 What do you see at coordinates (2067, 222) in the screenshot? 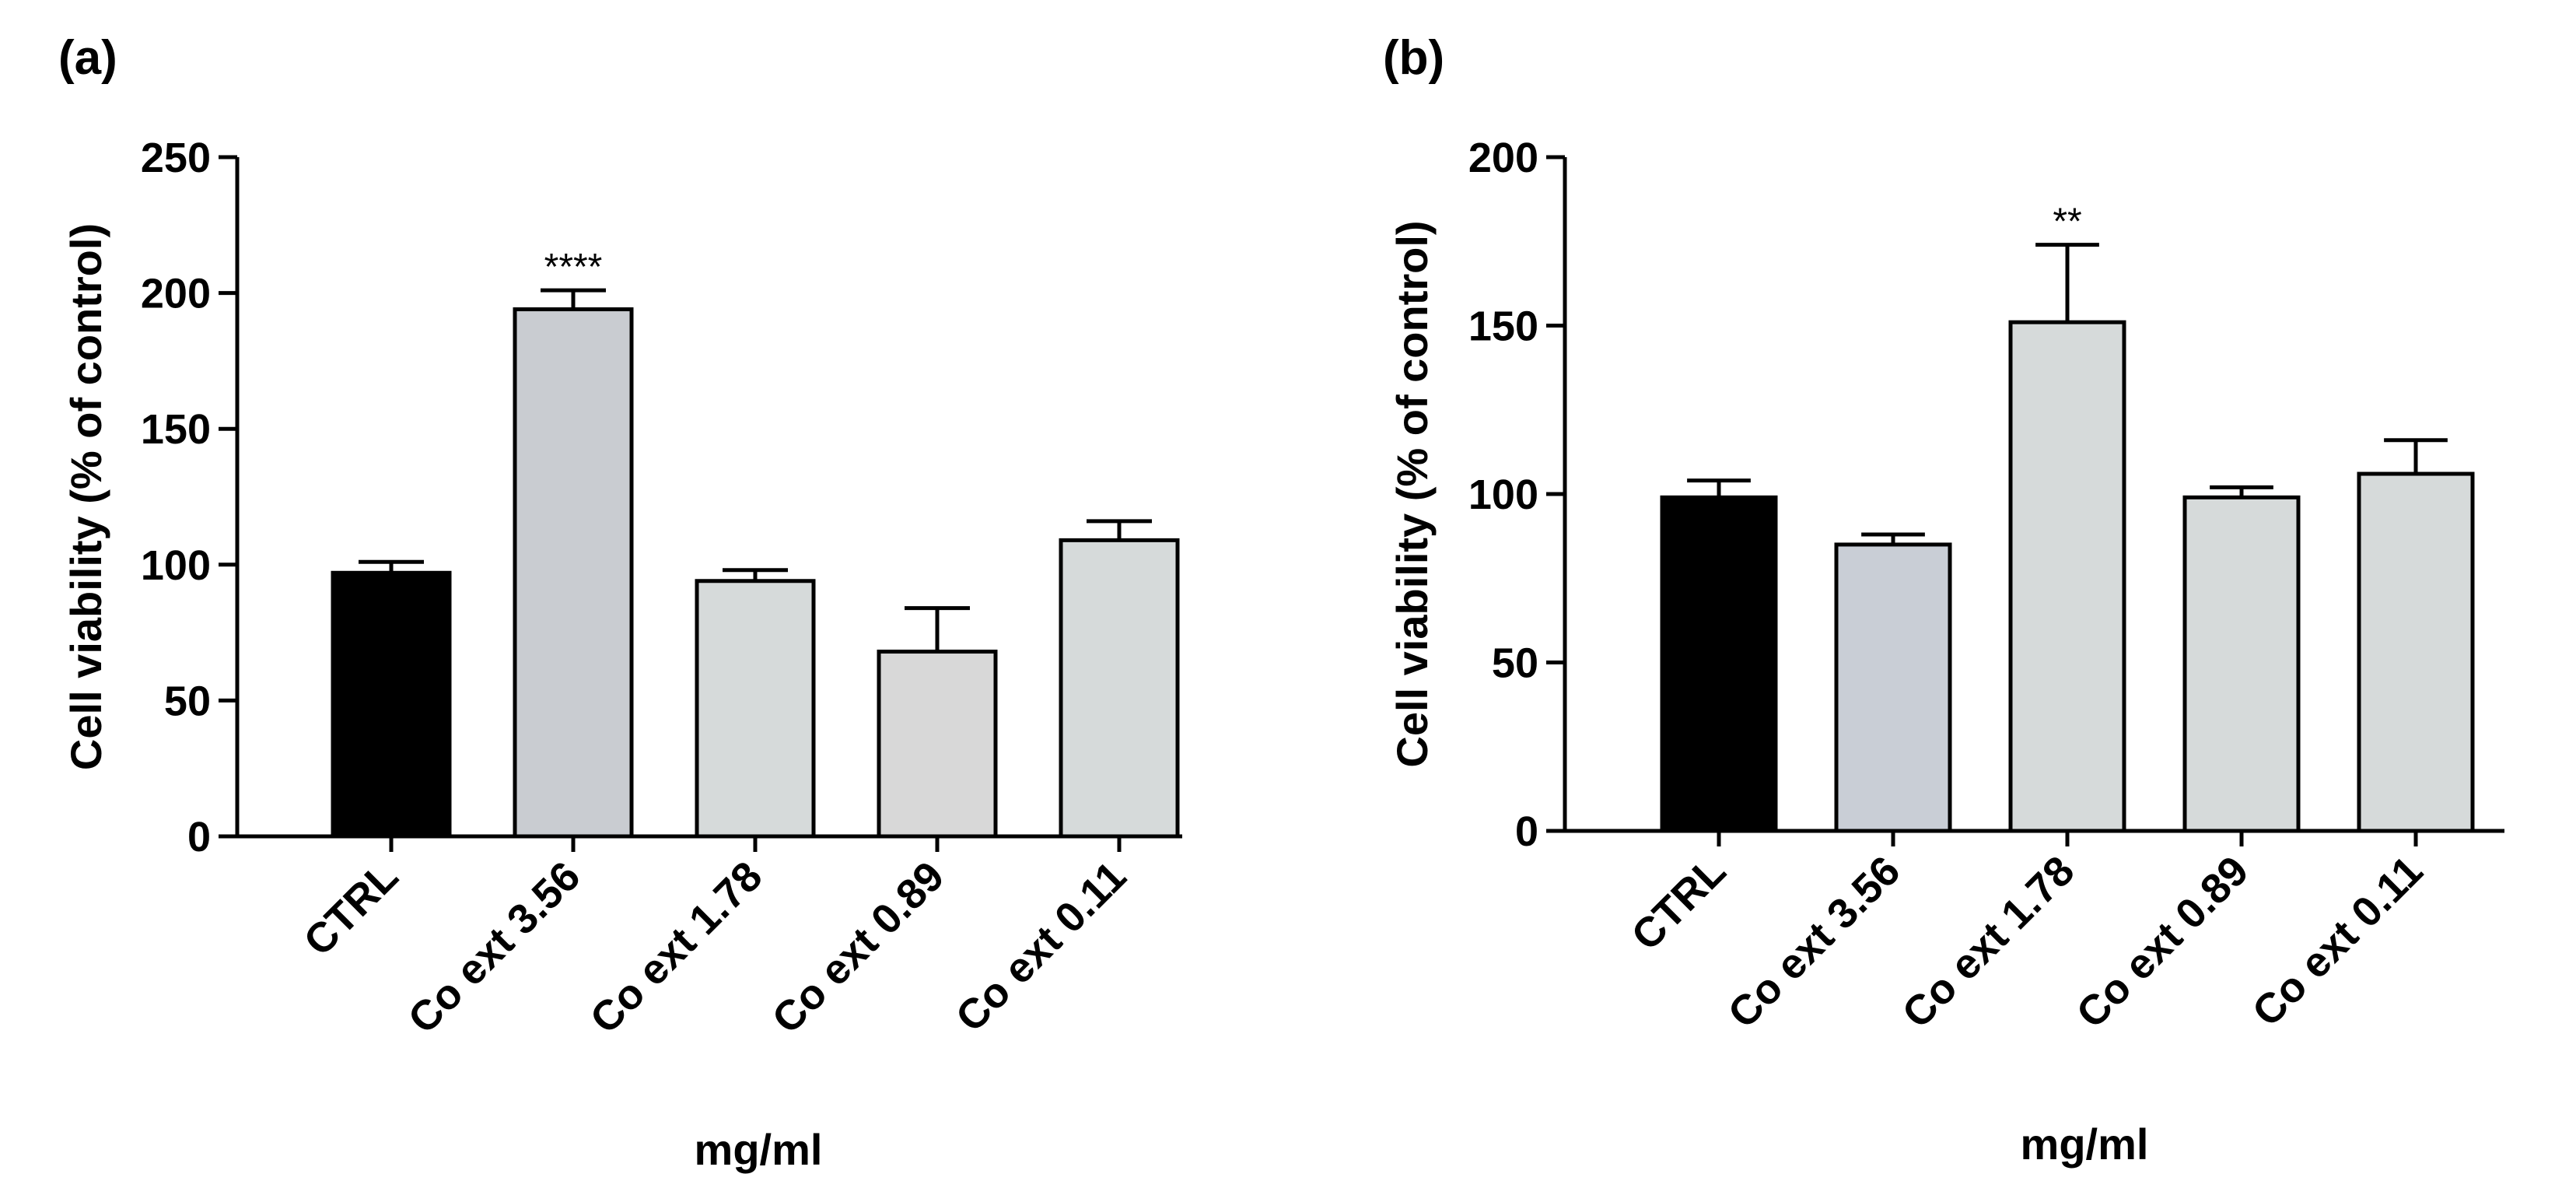
I see `significance-label: **` at bounding box center [2067, 222].